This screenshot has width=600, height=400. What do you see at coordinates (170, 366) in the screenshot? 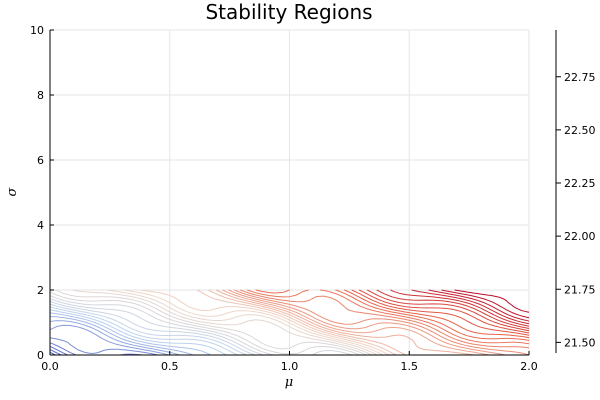
I see `x-tick-label: 0.5` at bounding box center [170, 366].